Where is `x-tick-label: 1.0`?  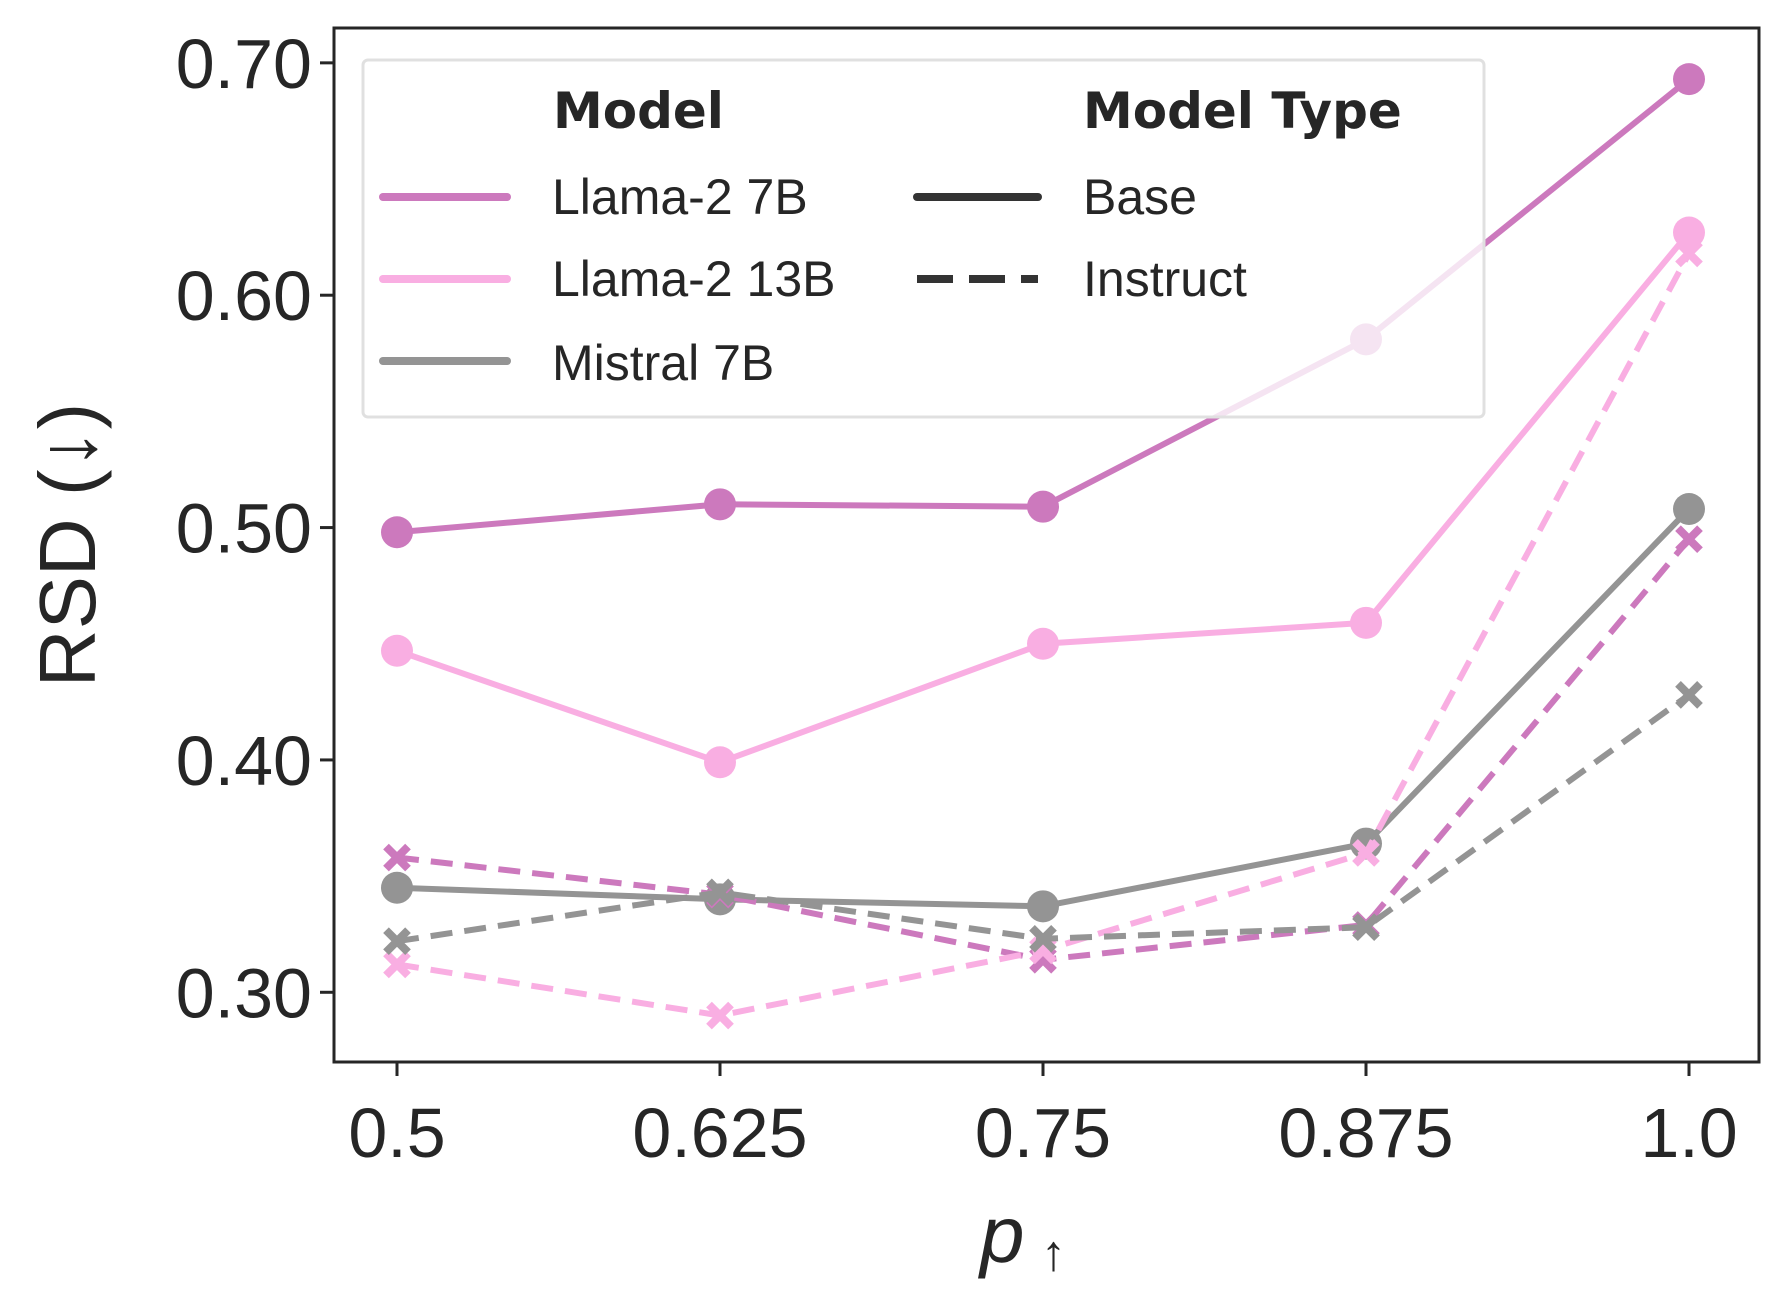 x-tick-label: 1.0 is located at coordinates (1688, 1133).